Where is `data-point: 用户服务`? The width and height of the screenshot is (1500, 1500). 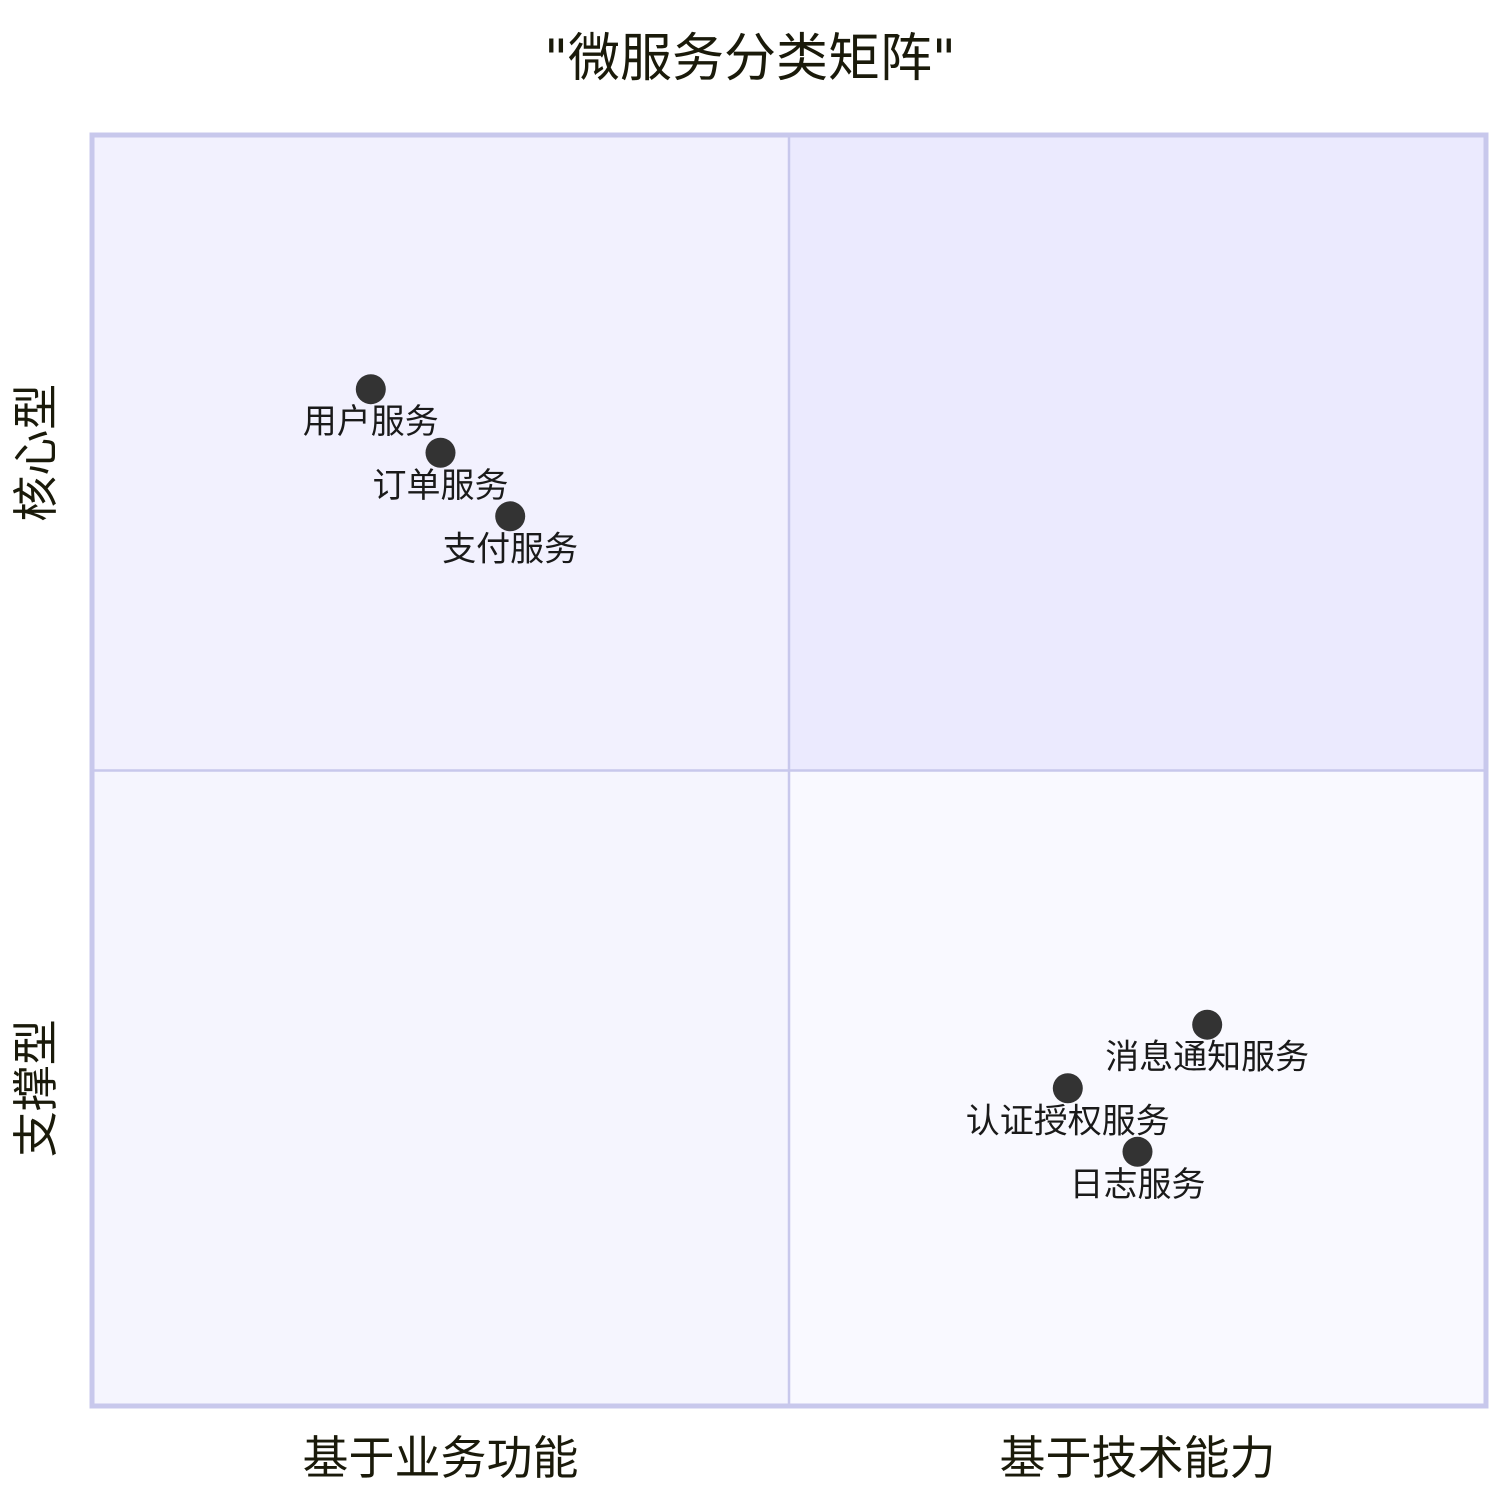 data-point: 用户服务 is located at coordinates (371, 408).